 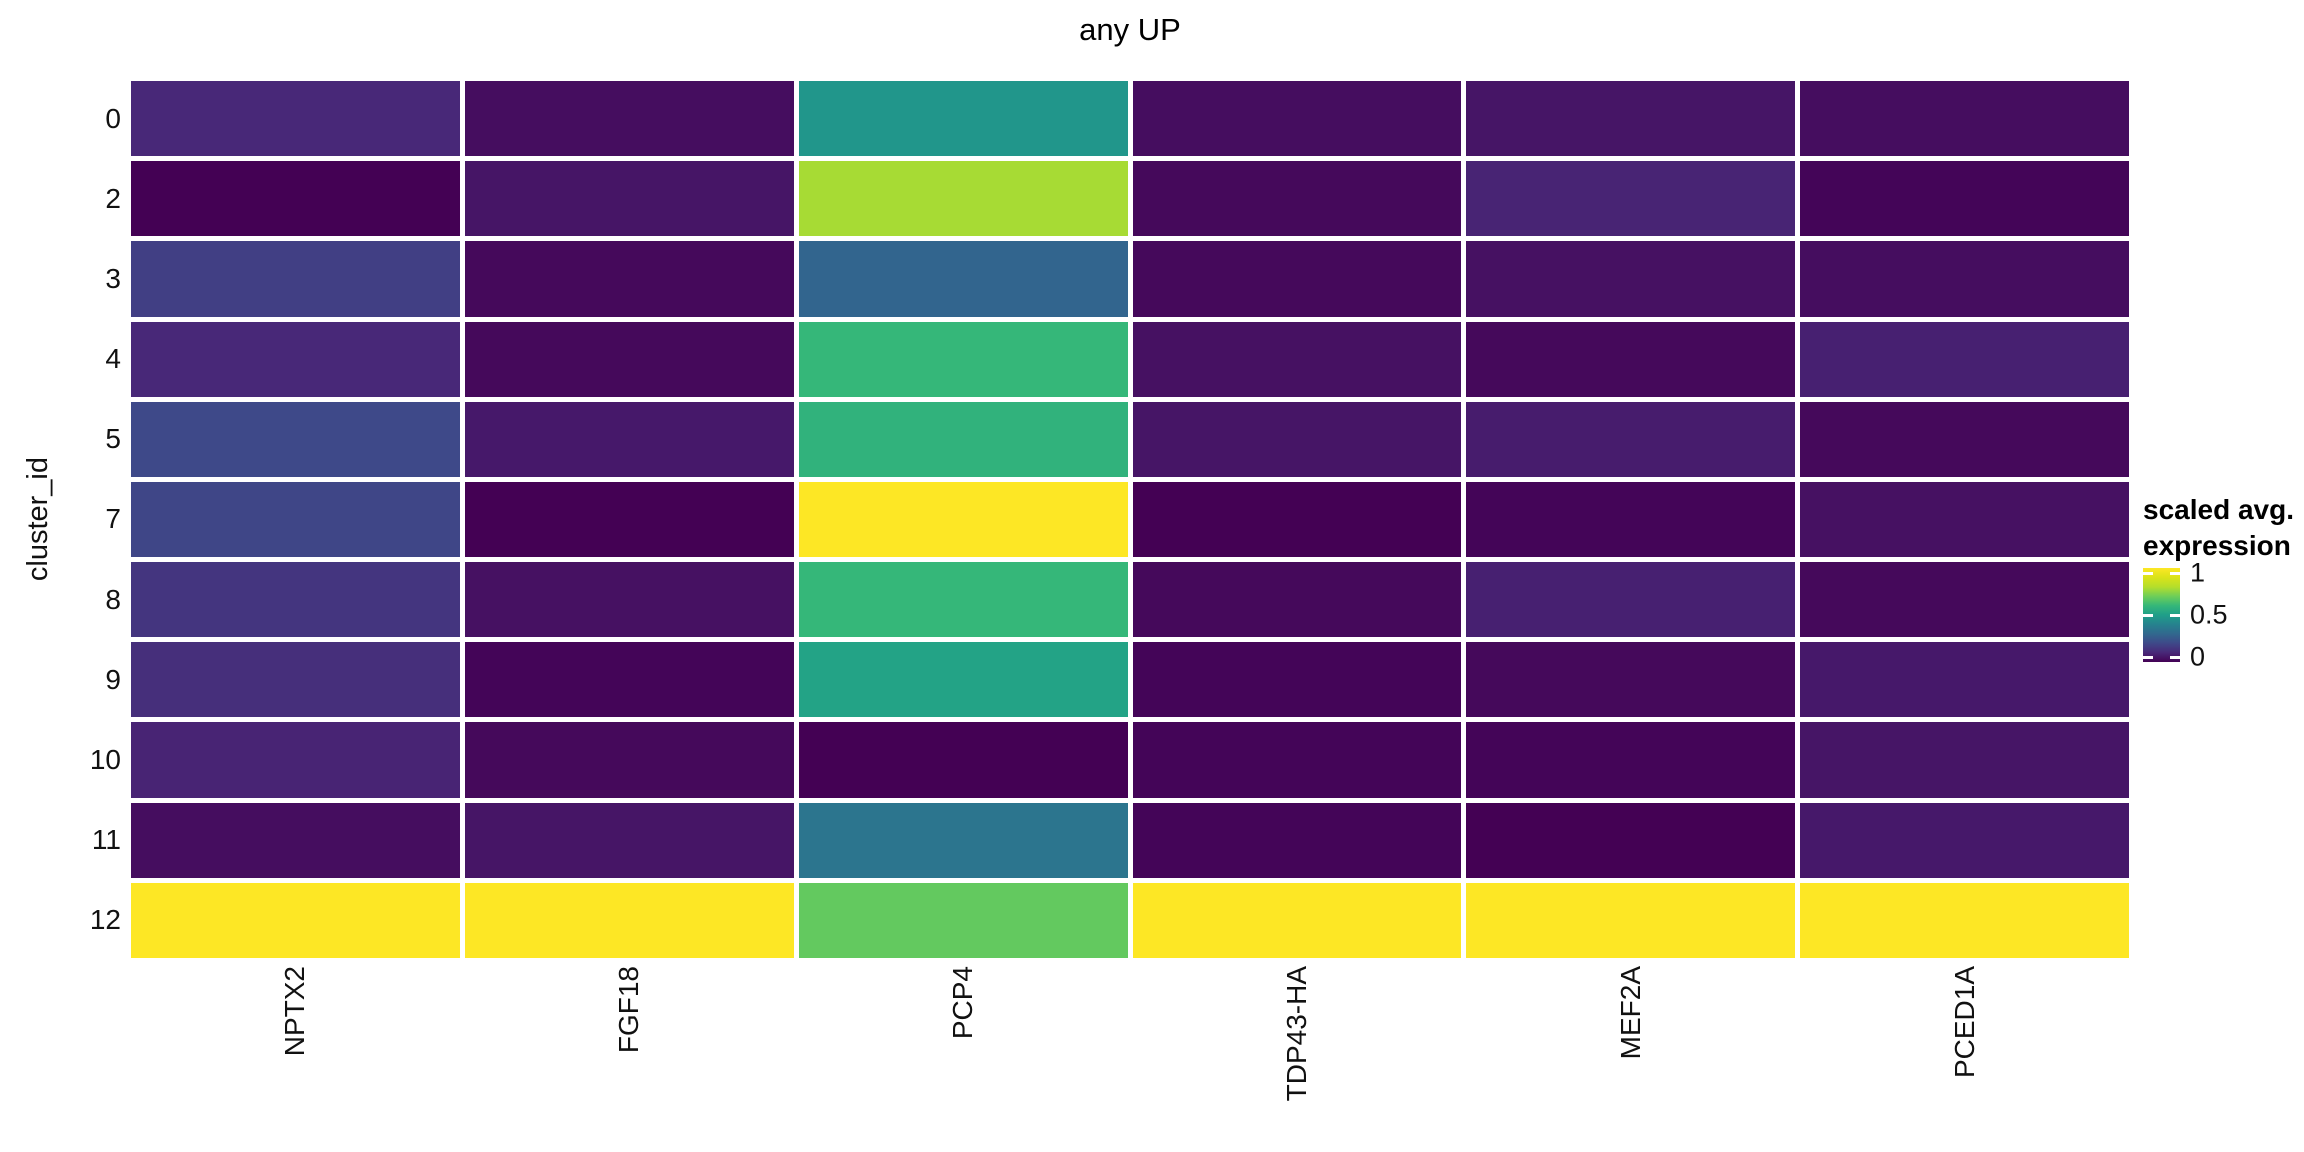 What do you see at coordinates (629, 1010) in the screenshot?
I see `x-tick-label: FGF18` at bounding box center [629, 1010].